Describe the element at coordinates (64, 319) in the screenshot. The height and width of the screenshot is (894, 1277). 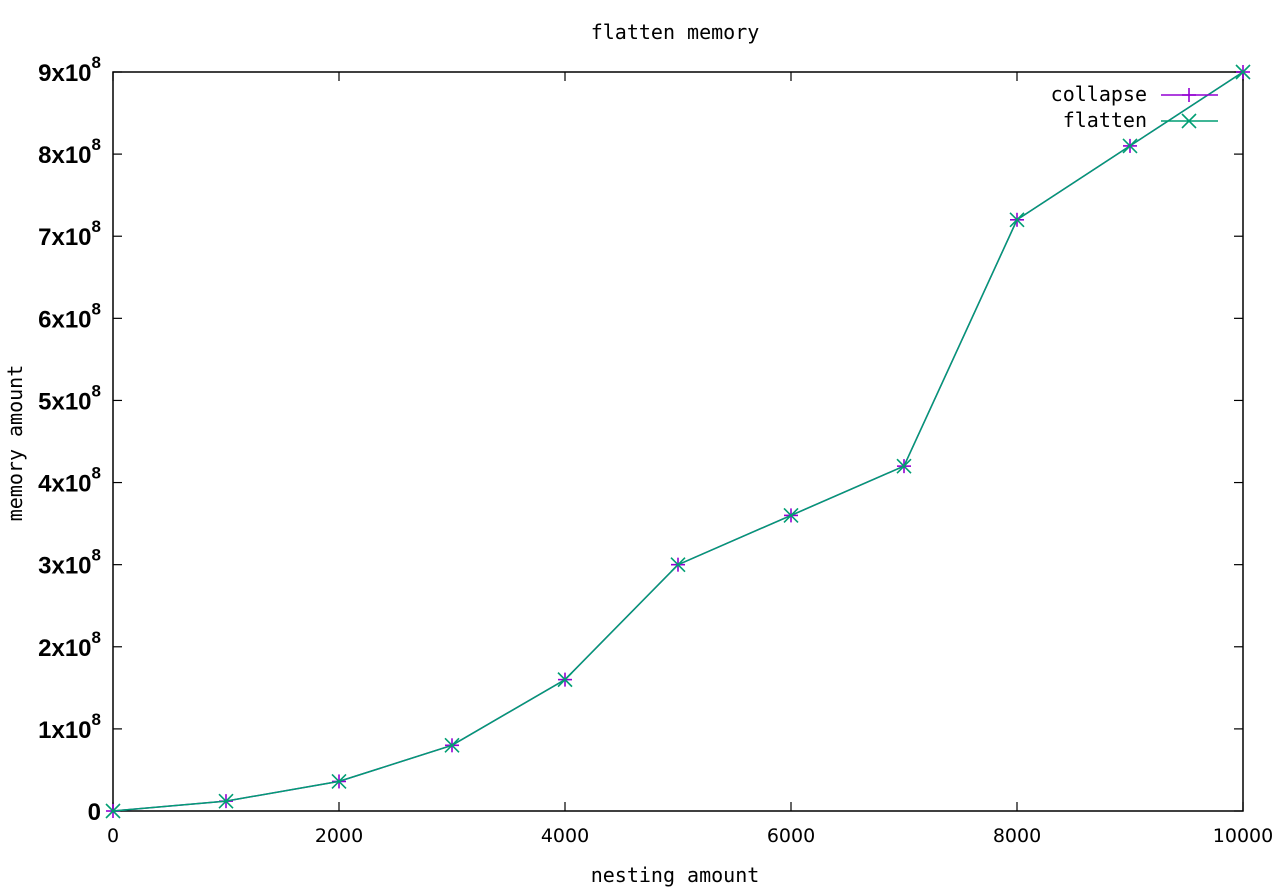
I see `y-tick-mantissa: 6x10` at that location.